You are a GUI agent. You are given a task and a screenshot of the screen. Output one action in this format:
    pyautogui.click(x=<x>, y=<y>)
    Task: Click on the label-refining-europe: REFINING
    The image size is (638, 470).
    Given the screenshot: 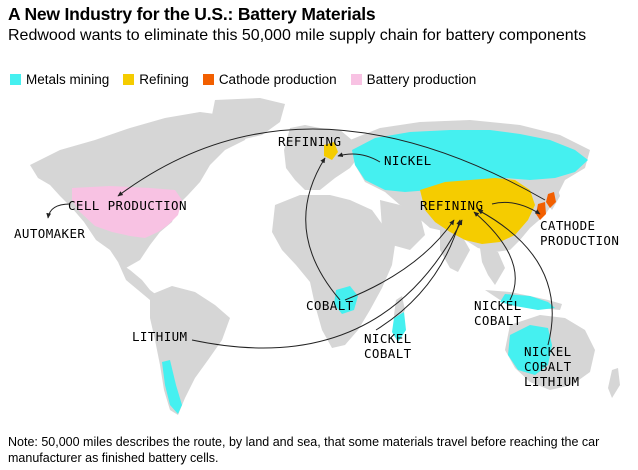 What is the action you would take?
    pyautogui.click(x=310, y=141)
    